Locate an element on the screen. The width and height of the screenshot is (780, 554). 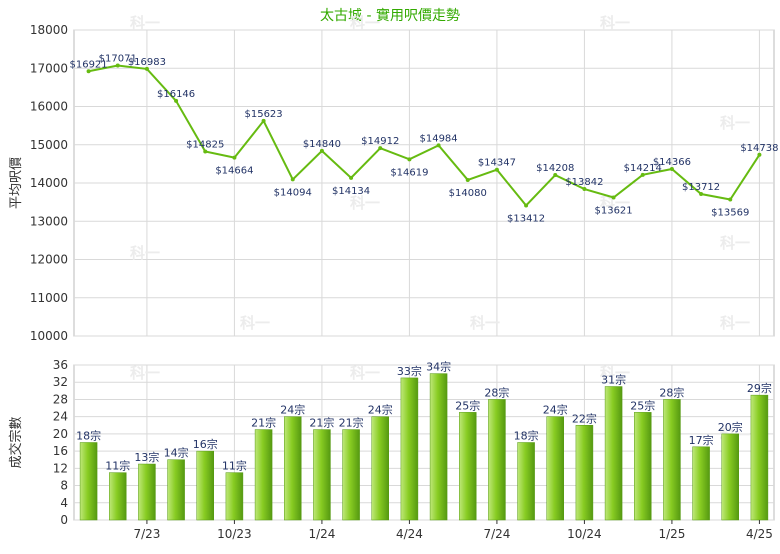
volume-y-tick-label: 0 is located at coordinates (64, 520).